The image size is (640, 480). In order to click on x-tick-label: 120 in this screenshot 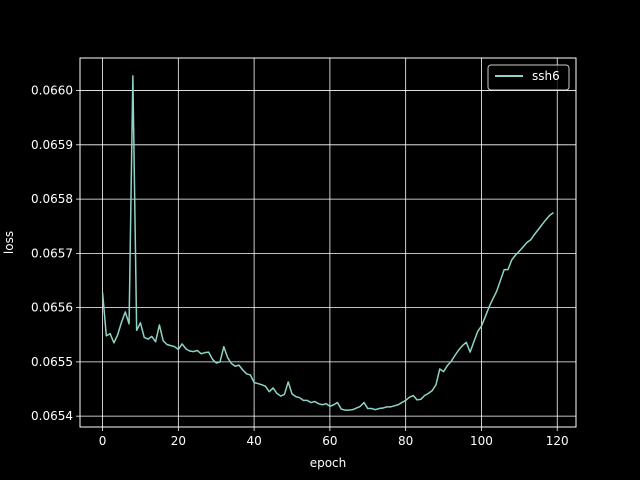, I will do `click(557, 441)`.